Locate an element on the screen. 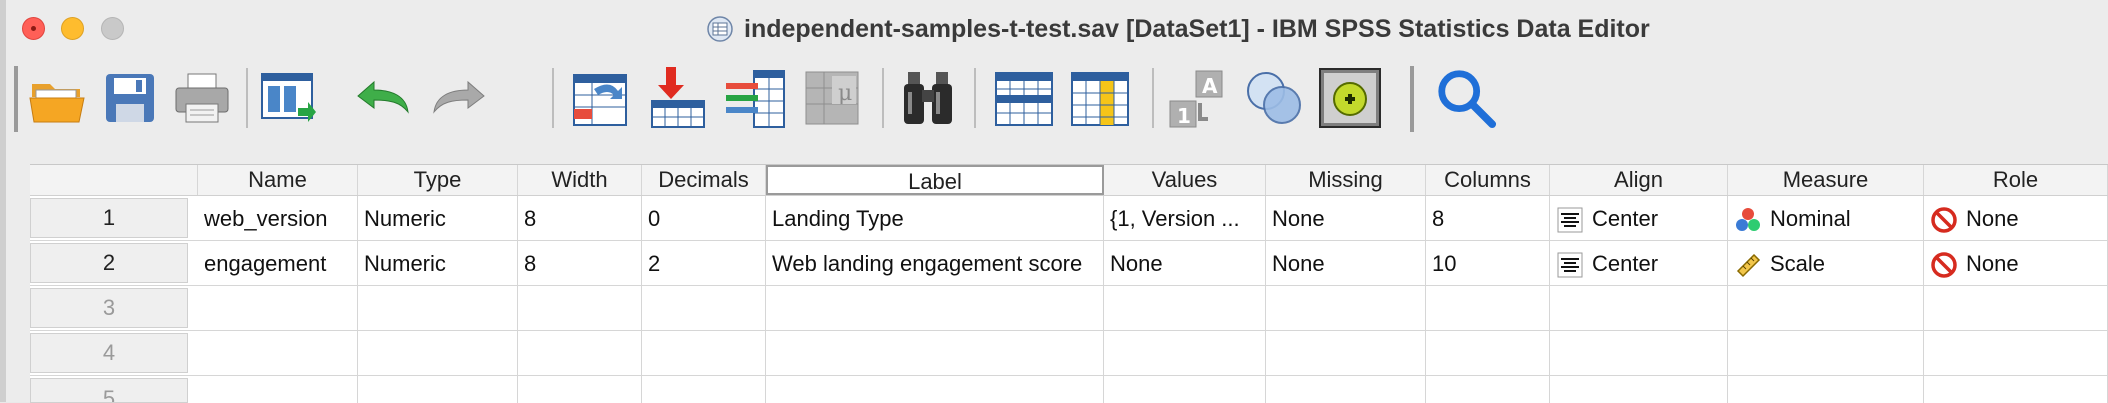 Image resolution: width=2108 pixels, height=403 pixels. select-cases-button is located at coordinates (1274, 98).